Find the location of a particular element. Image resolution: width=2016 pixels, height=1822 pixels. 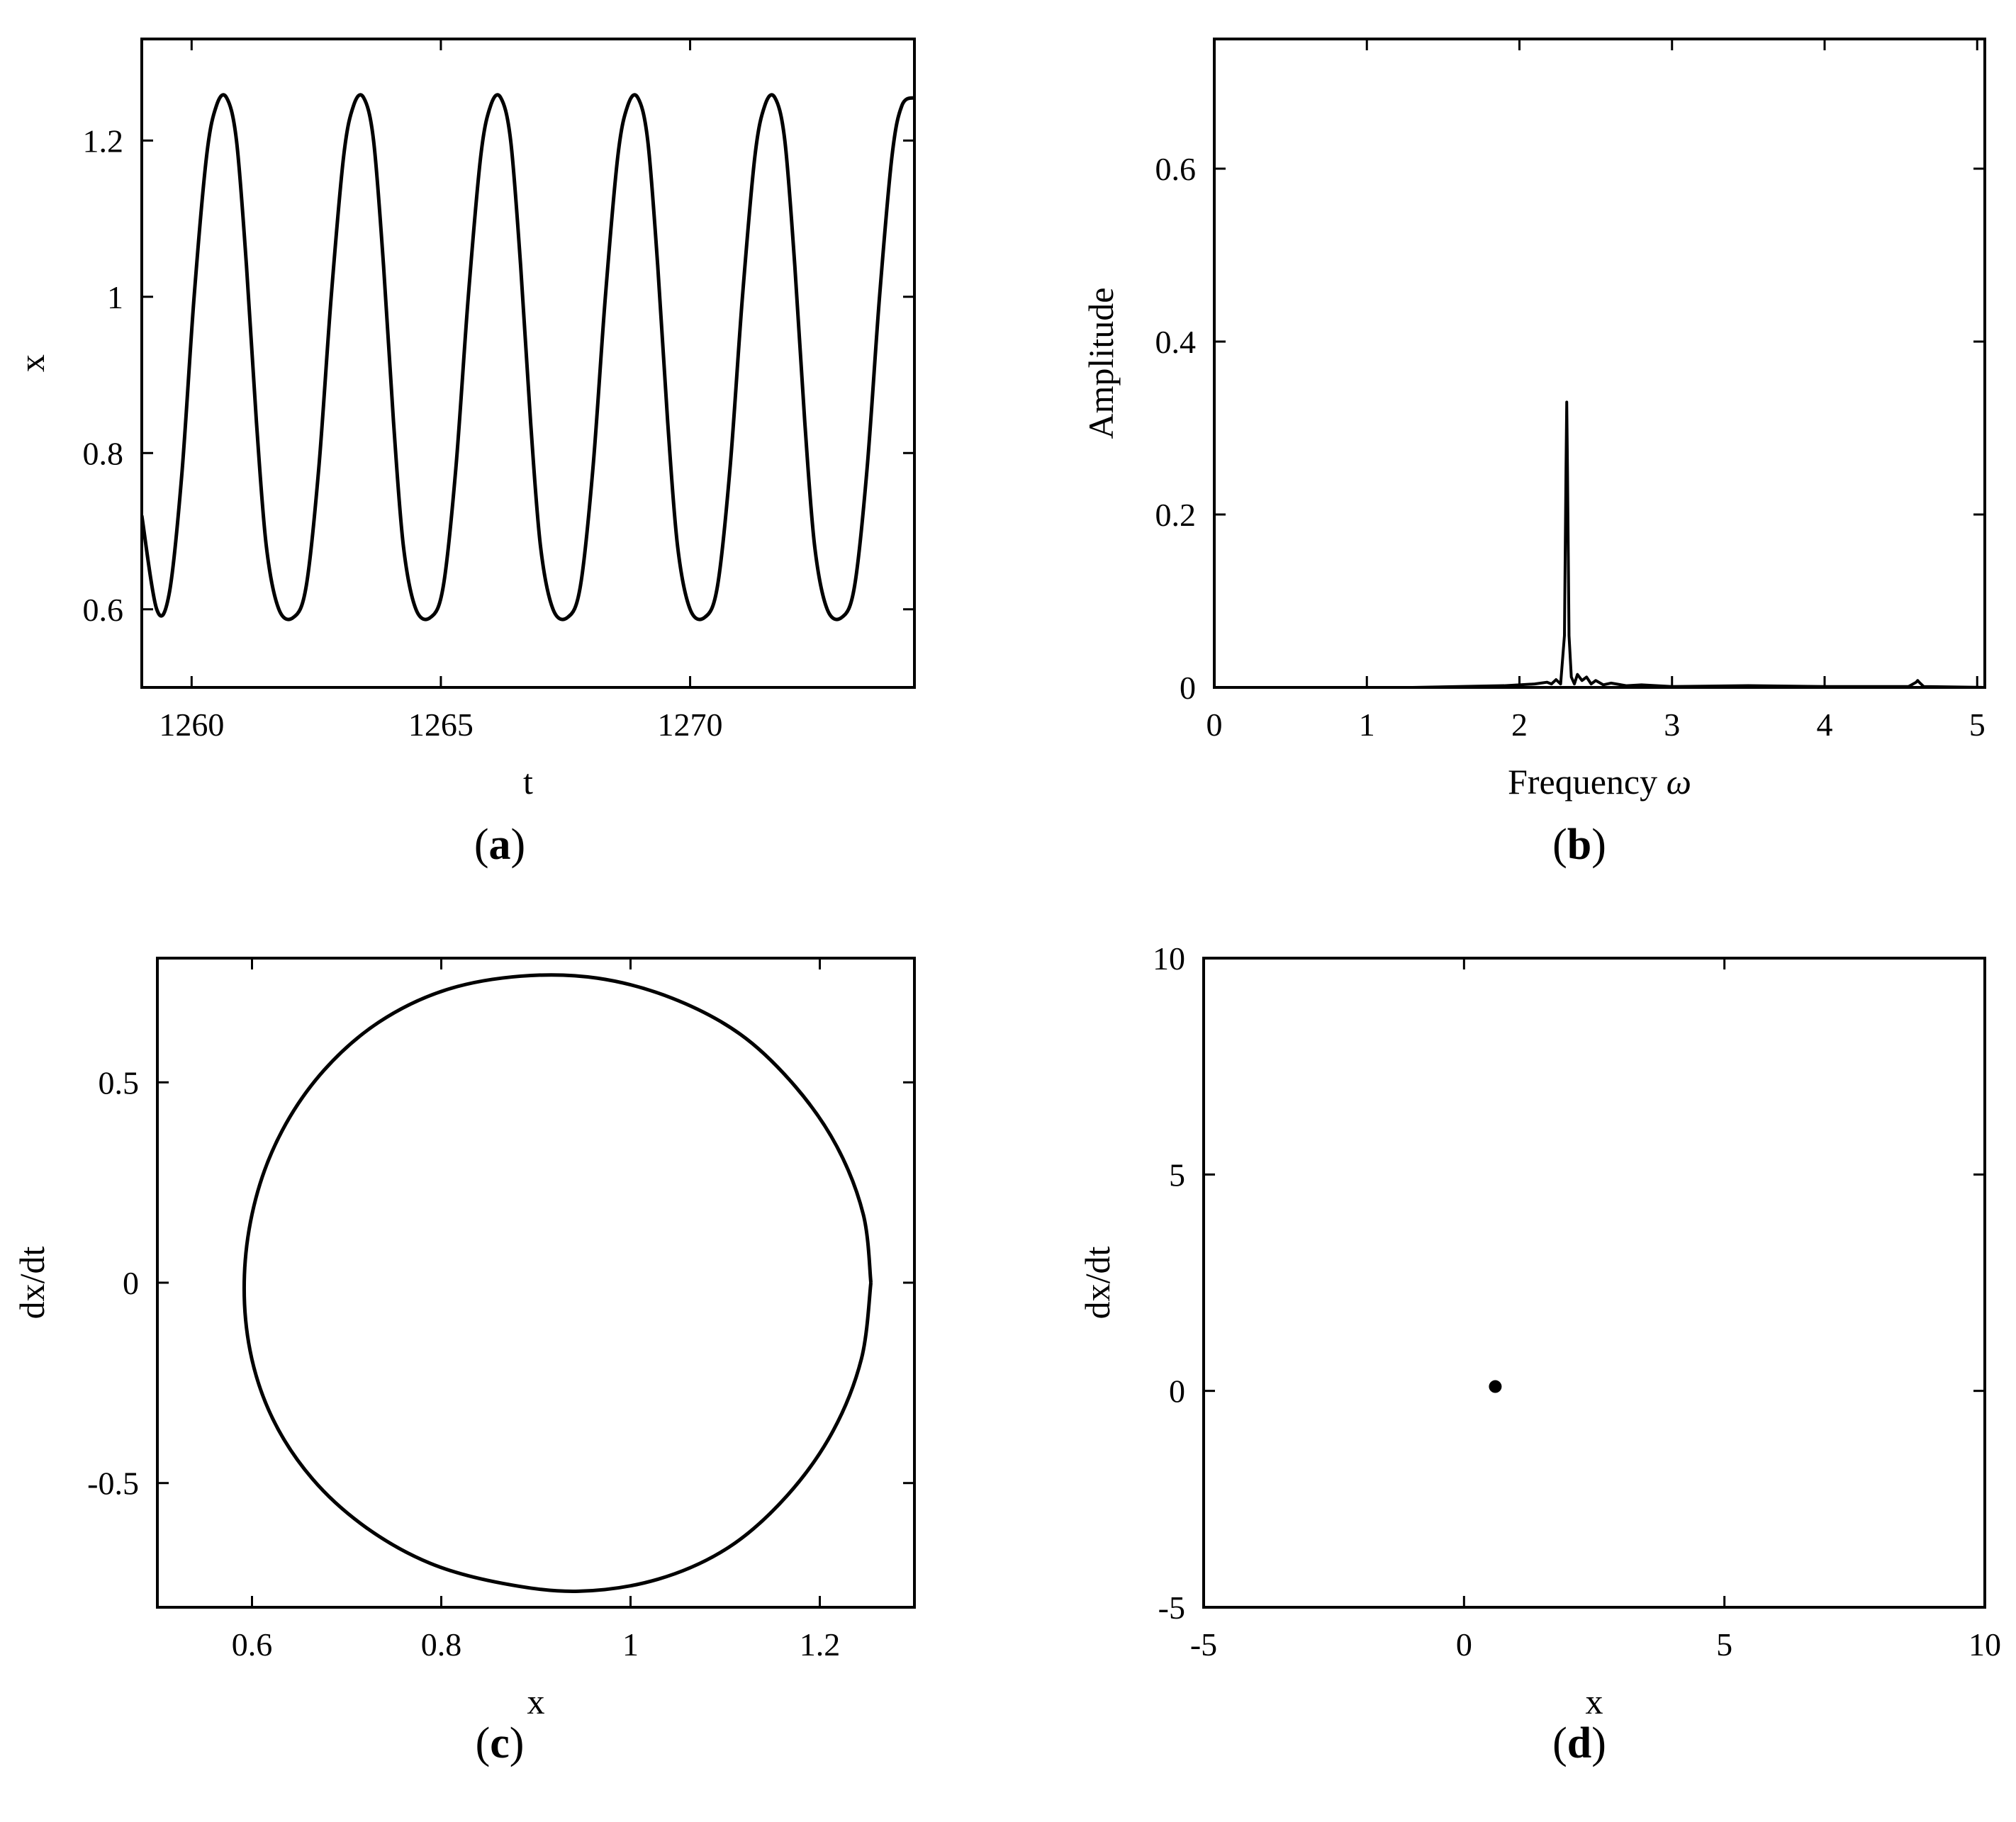

x-tick-label: 2 is located at coordinates (1520, 725).